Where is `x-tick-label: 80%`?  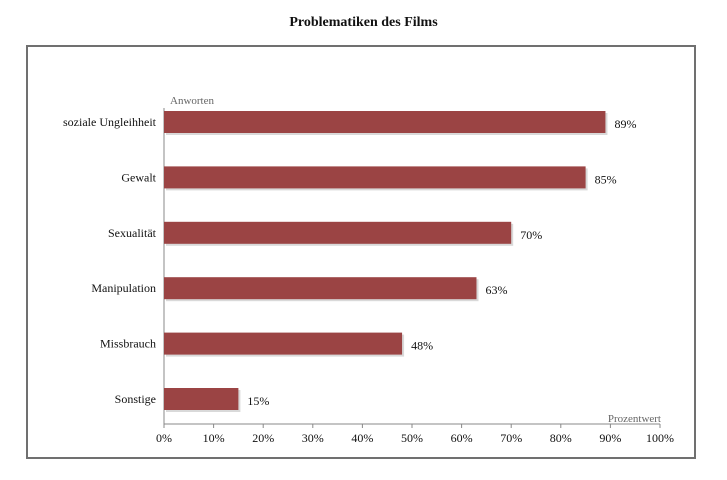
x-tick-label: 80% is located at coordinates (561, 438).